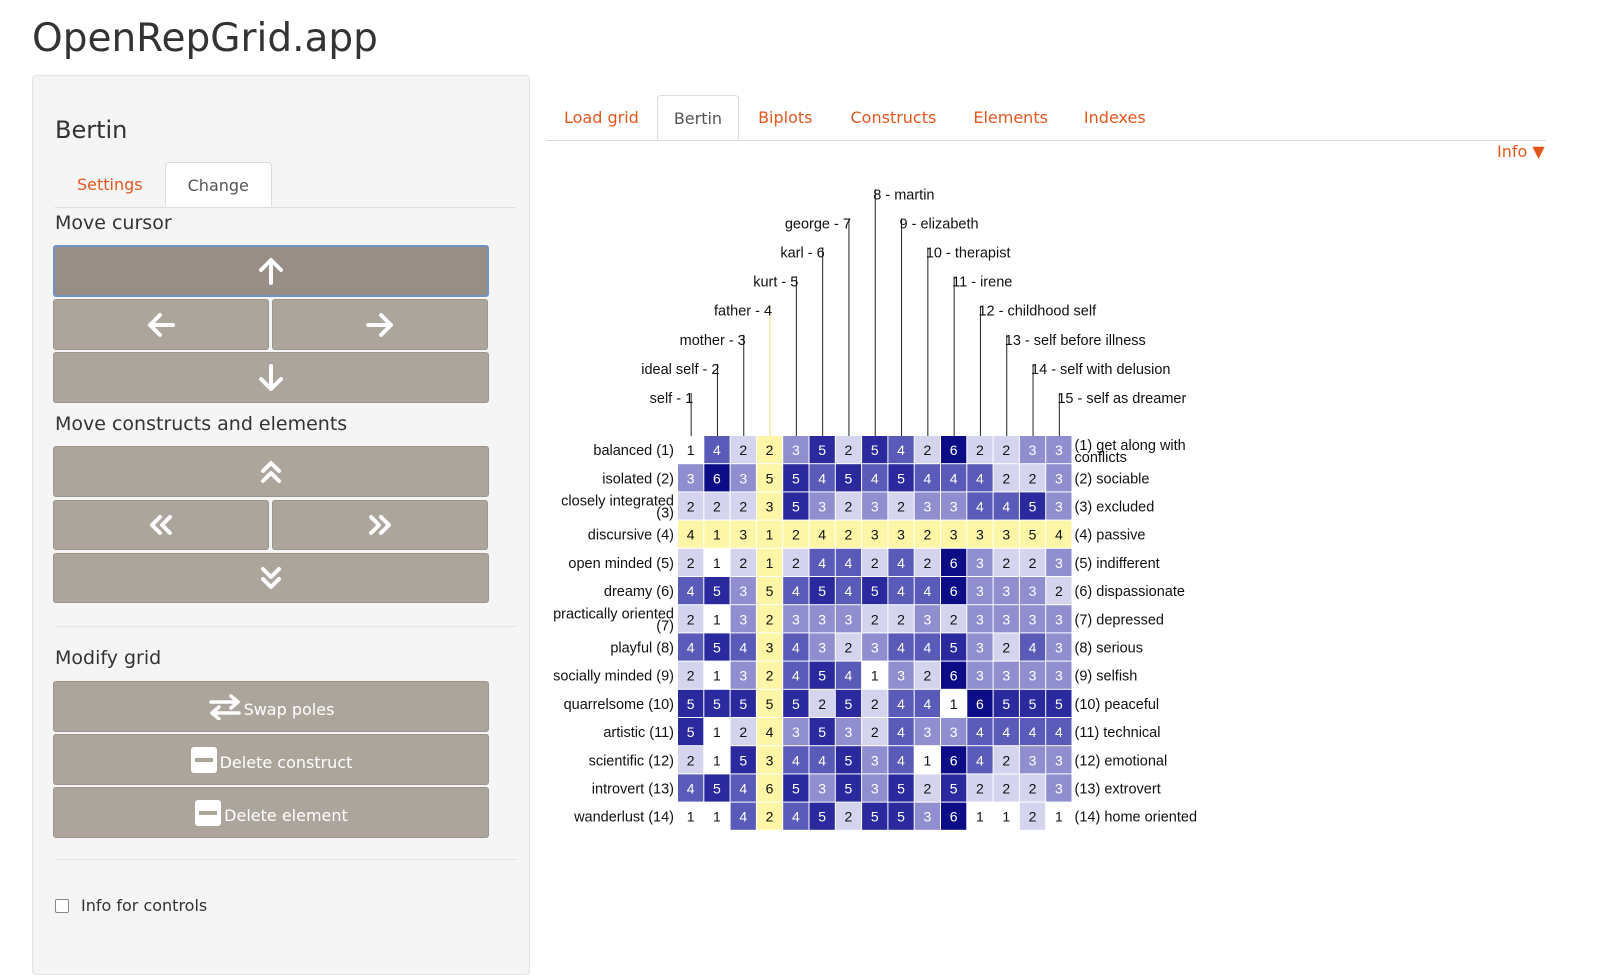 Image resolution: width=1609 pixels, height=975 pixels. Describe the element at coordinates (633, 790) in the screenshot. I see `left-pole-label: introvert (13)` at that location.